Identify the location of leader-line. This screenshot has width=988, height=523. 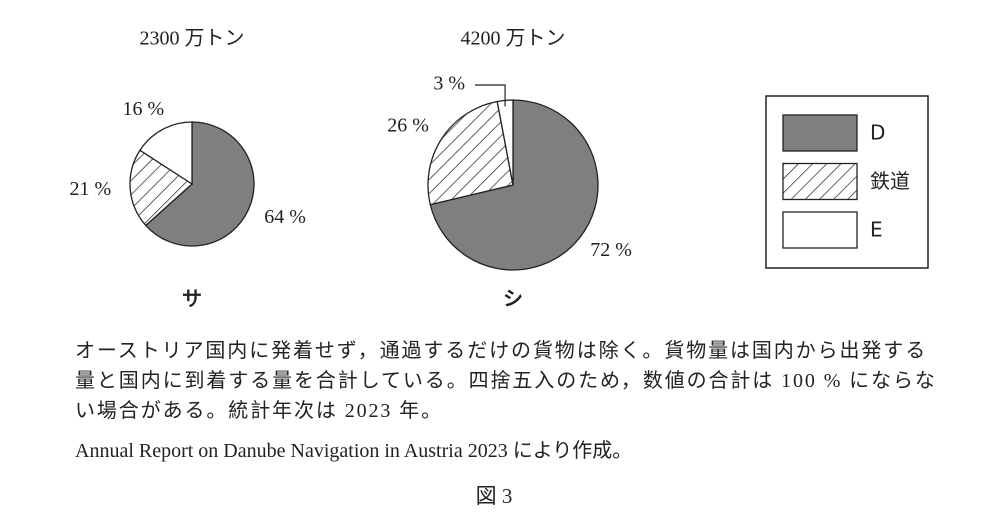
(490, 95).